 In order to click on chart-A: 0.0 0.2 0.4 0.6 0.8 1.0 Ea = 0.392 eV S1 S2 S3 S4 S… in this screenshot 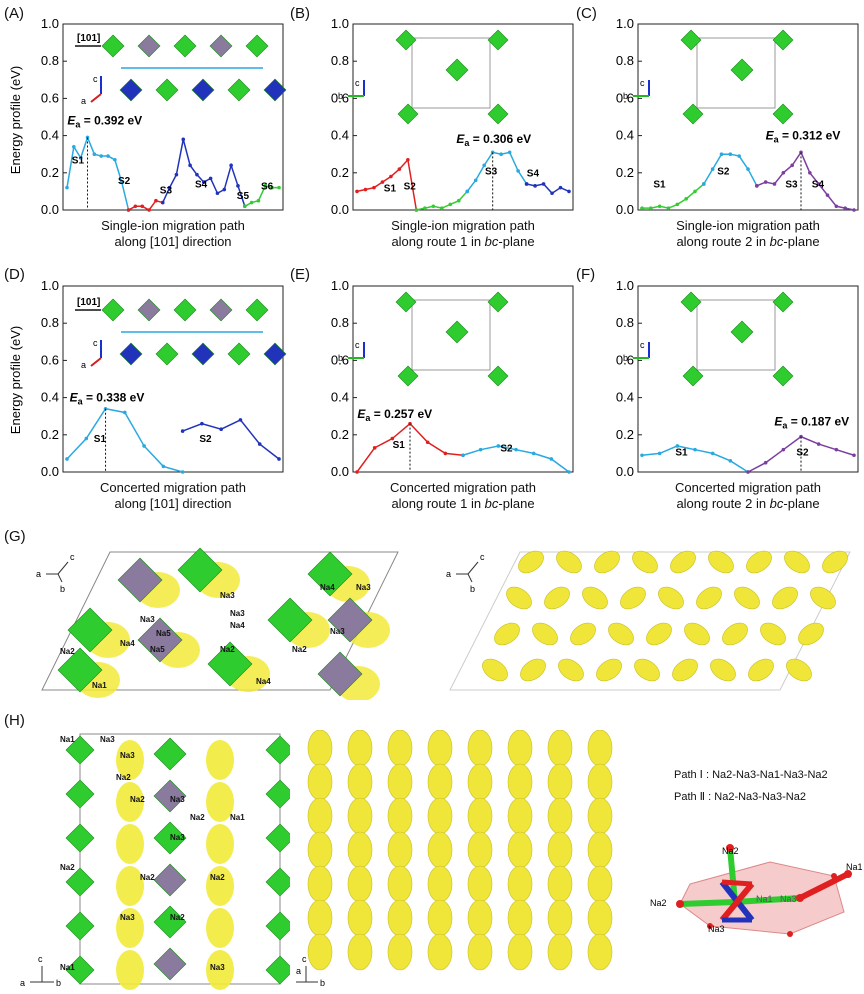, I will do `click(162, 116)`.